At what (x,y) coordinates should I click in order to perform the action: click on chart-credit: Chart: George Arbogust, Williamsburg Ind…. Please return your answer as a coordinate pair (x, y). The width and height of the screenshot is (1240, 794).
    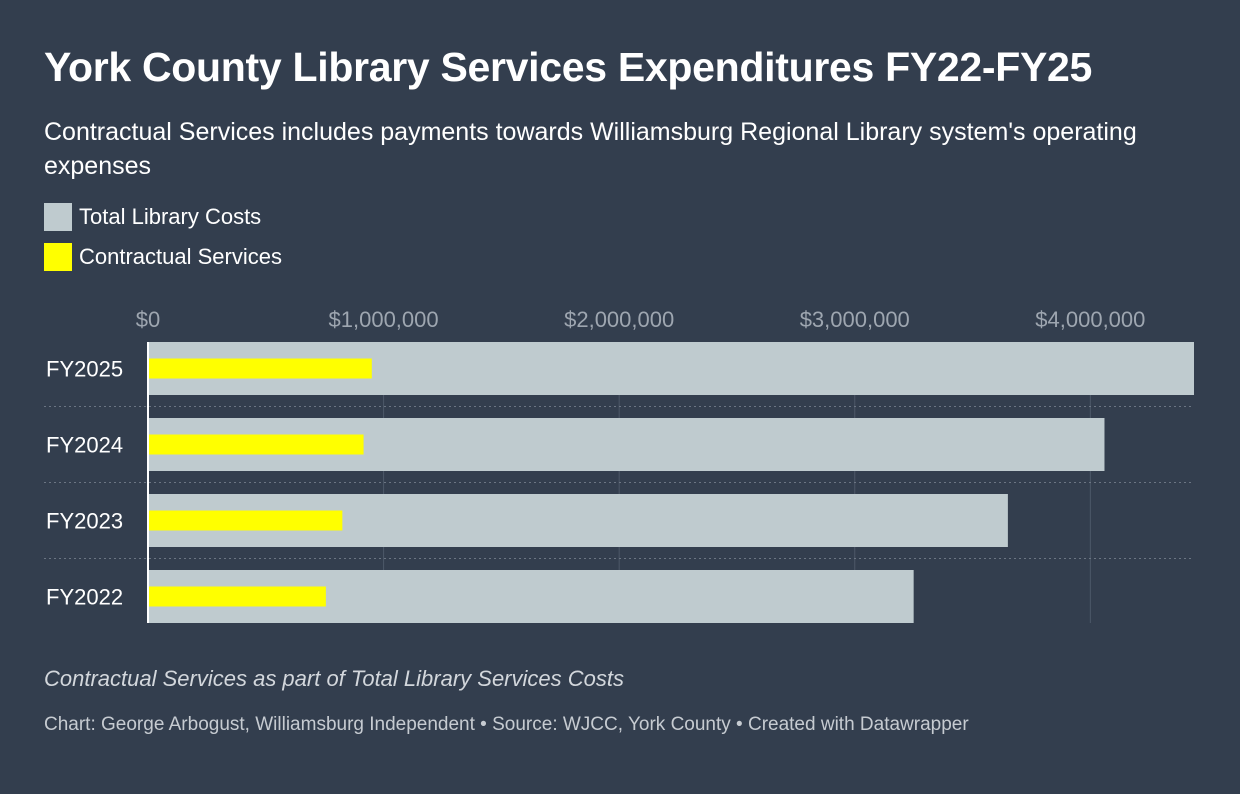
    Looking at the image, I should click on (506, 724).